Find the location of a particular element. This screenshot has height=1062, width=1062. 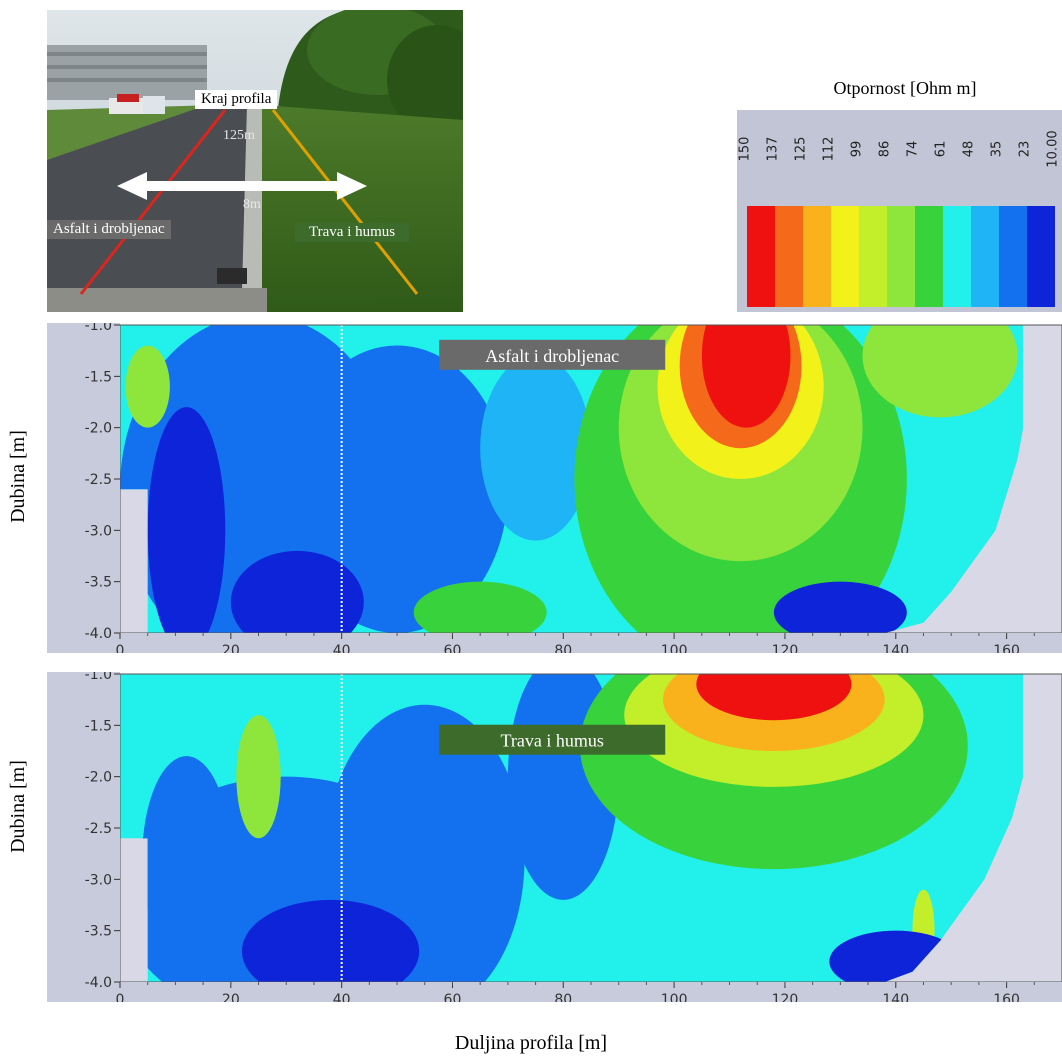

legend-tick-label: 112 is located at coordinates (829, 149).